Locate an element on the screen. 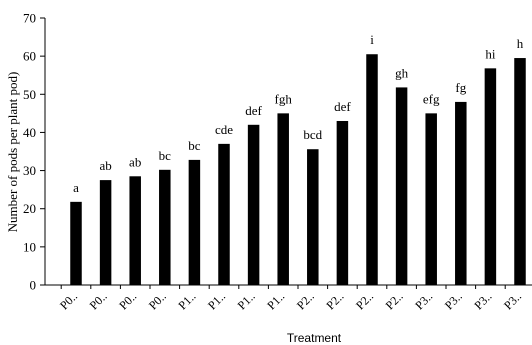 Image resolution: width=532 pixels, height=345 pixels. significance-label: gh is located at coordinates (402, 72).